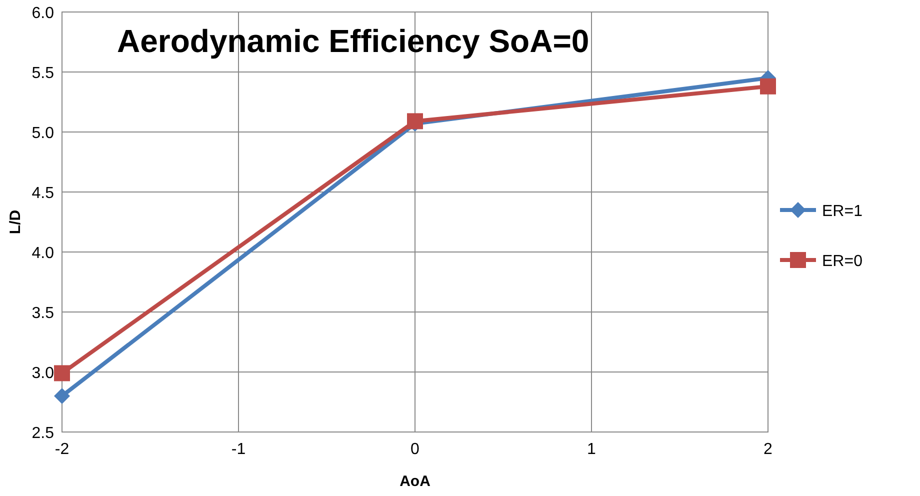  Describe the element at coordinates (842, 211) in the screenshot. I see `legend-label: ER=1` at that location.